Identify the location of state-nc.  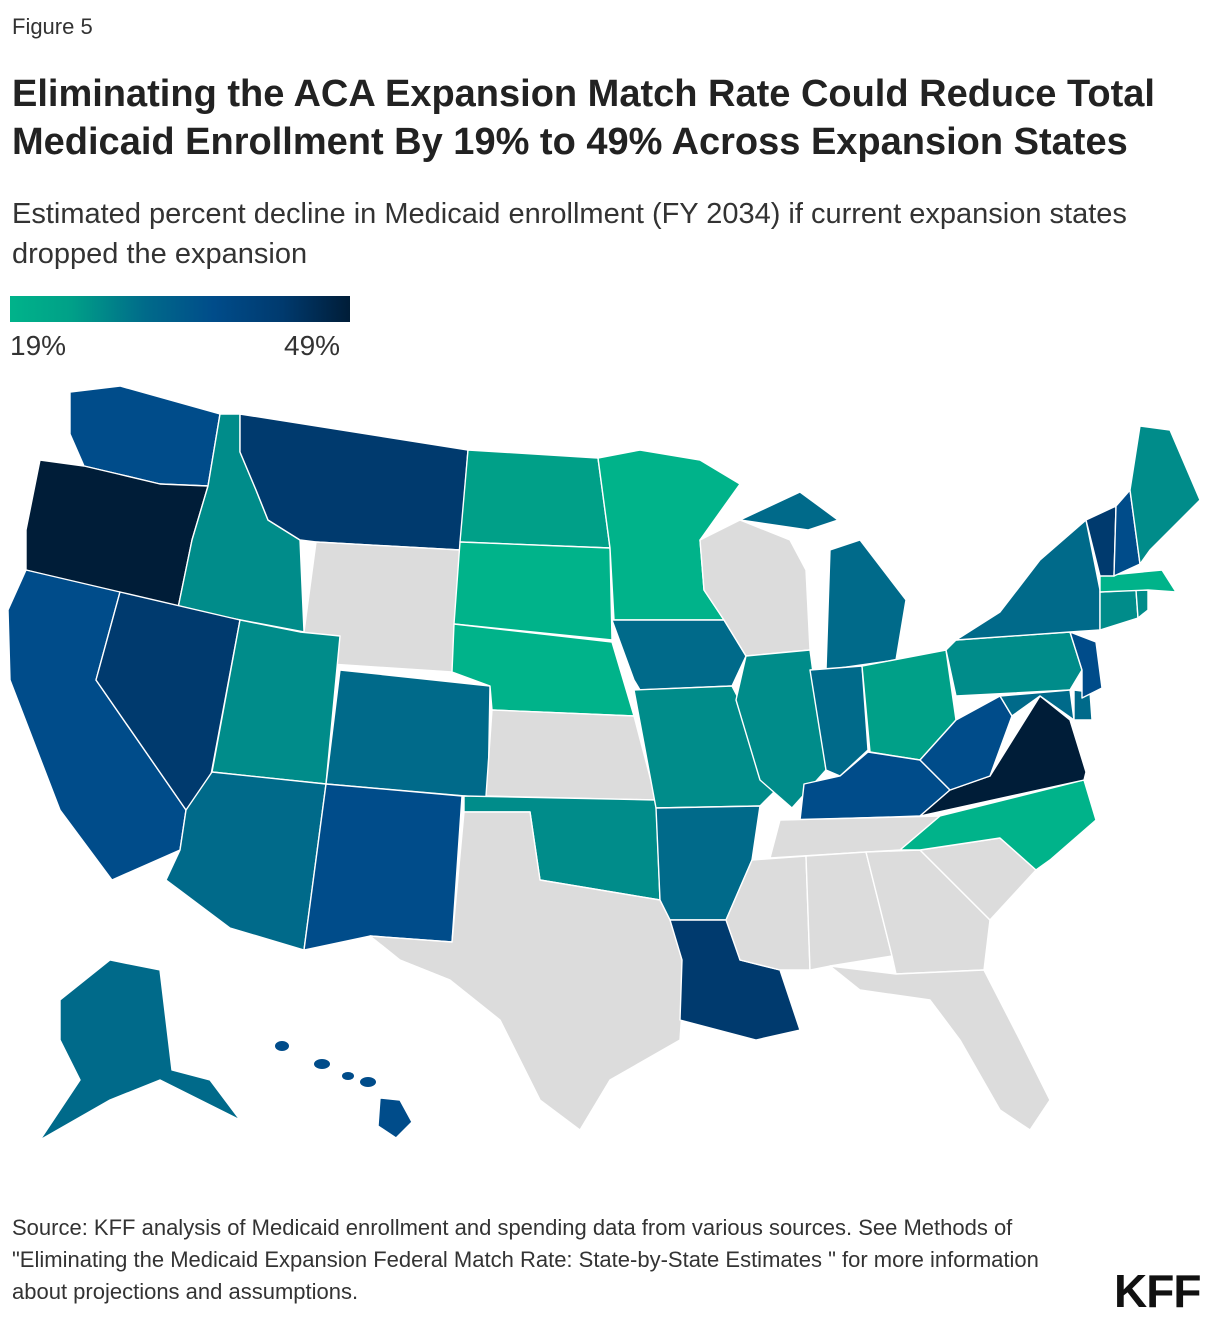
(998, 825).